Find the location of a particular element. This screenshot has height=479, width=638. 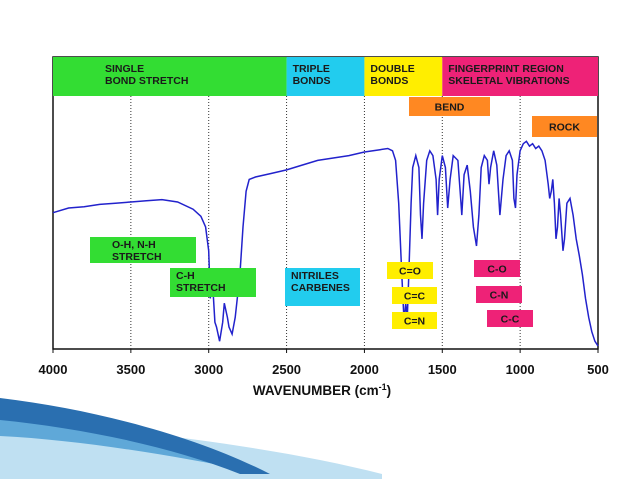

tick-label-1500: 1500 is located at coordinates (442, 369).